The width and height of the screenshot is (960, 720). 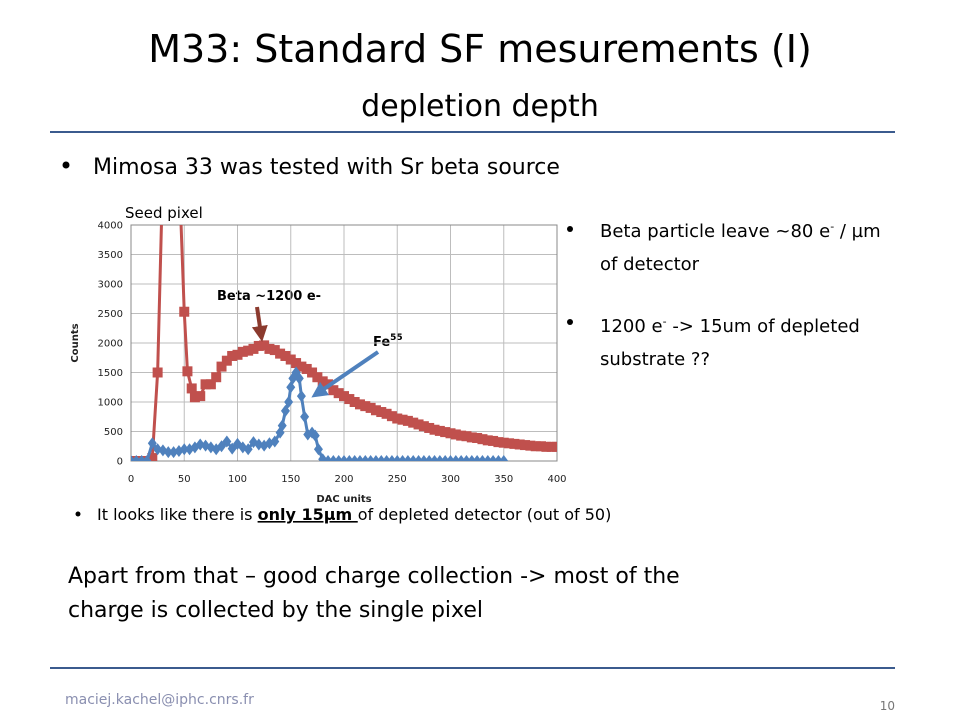 I want to click on x-tick-label: 250, so click(x=397, y=479).